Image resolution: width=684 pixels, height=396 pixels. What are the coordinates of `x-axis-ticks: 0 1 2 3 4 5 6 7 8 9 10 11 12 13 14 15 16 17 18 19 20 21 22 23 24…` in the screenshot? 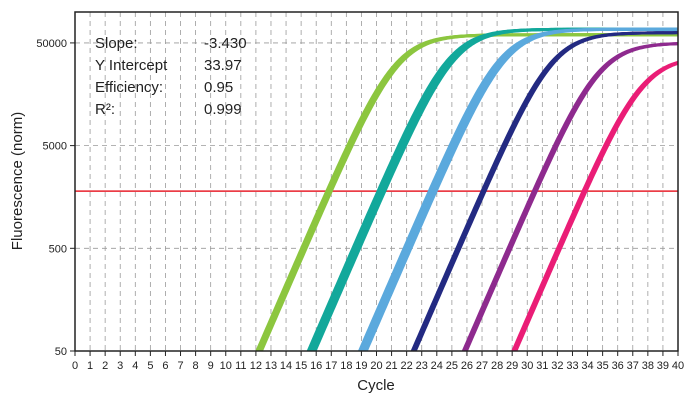 It's located at (378, 361).